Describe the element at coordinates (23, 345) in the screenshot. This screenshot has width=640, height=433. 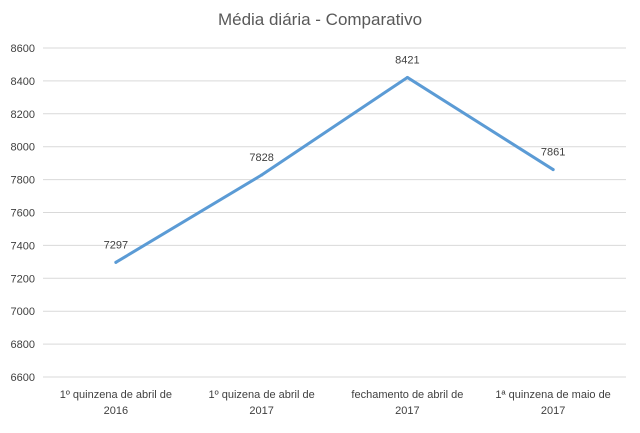
I see `y-tick-label: 6800` at that location.